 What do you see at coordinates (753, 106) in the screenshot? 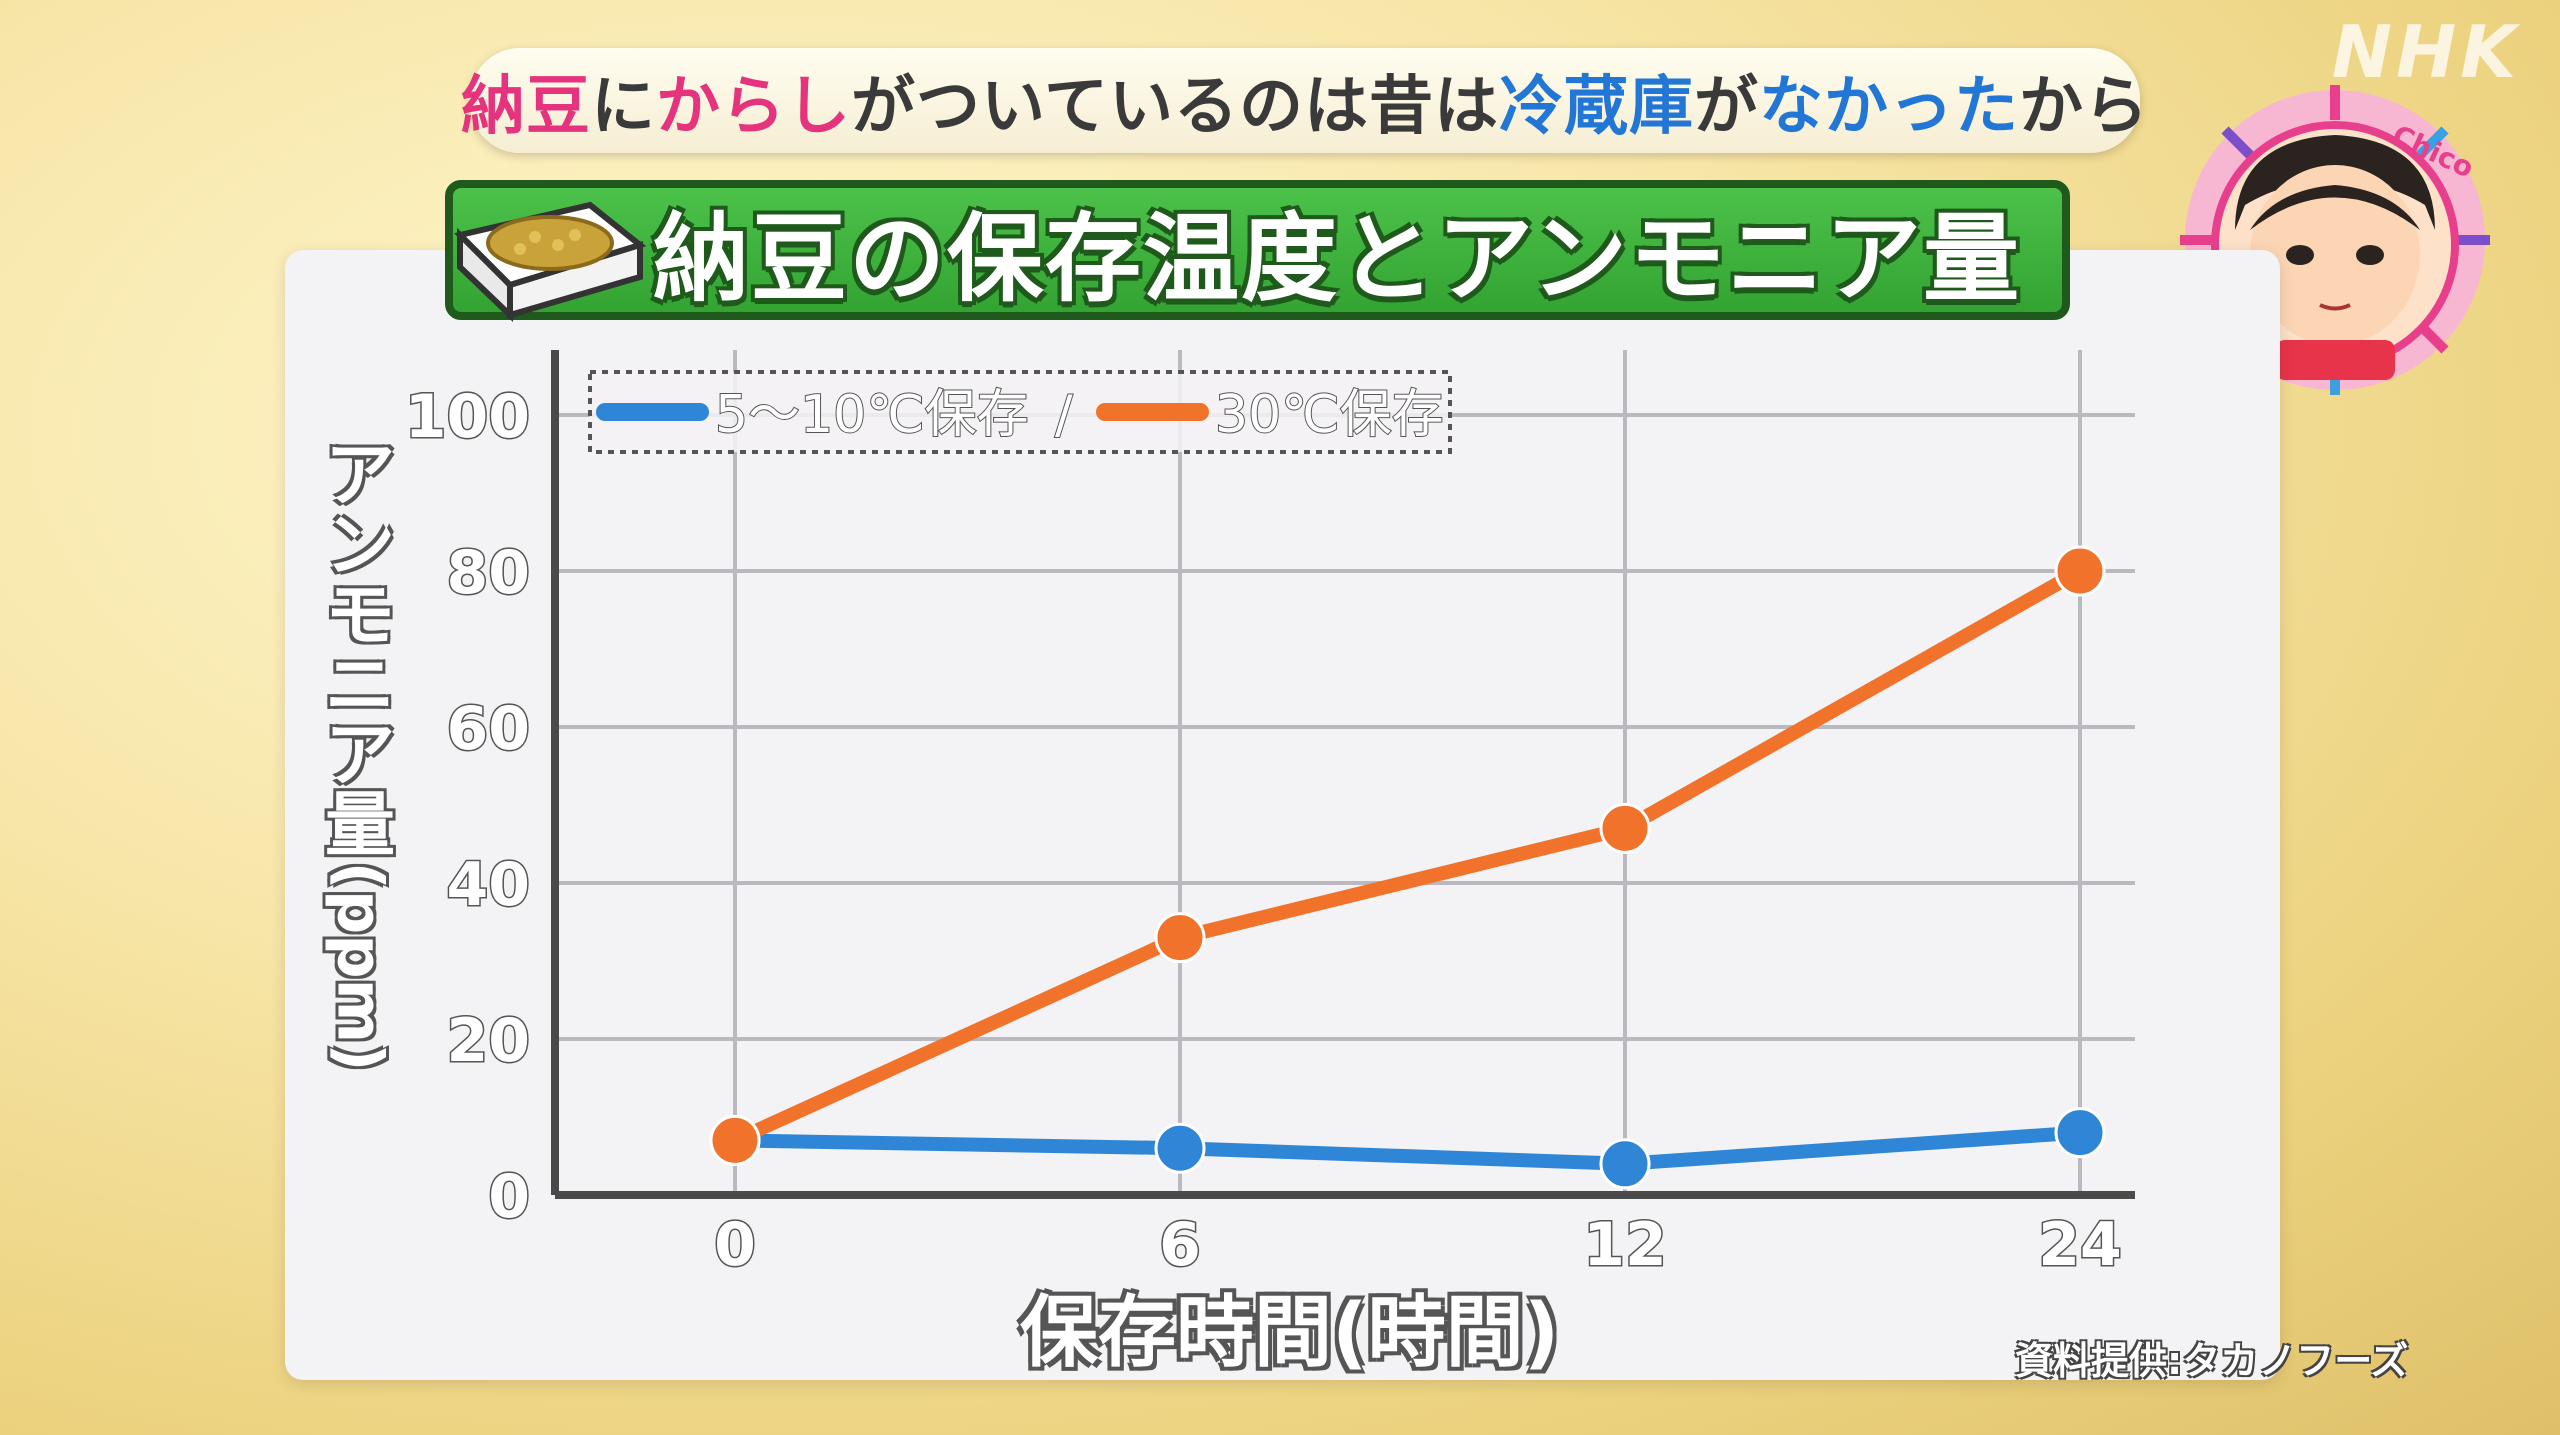
I see `caption-part: からし` at bounding box center [753, 106].